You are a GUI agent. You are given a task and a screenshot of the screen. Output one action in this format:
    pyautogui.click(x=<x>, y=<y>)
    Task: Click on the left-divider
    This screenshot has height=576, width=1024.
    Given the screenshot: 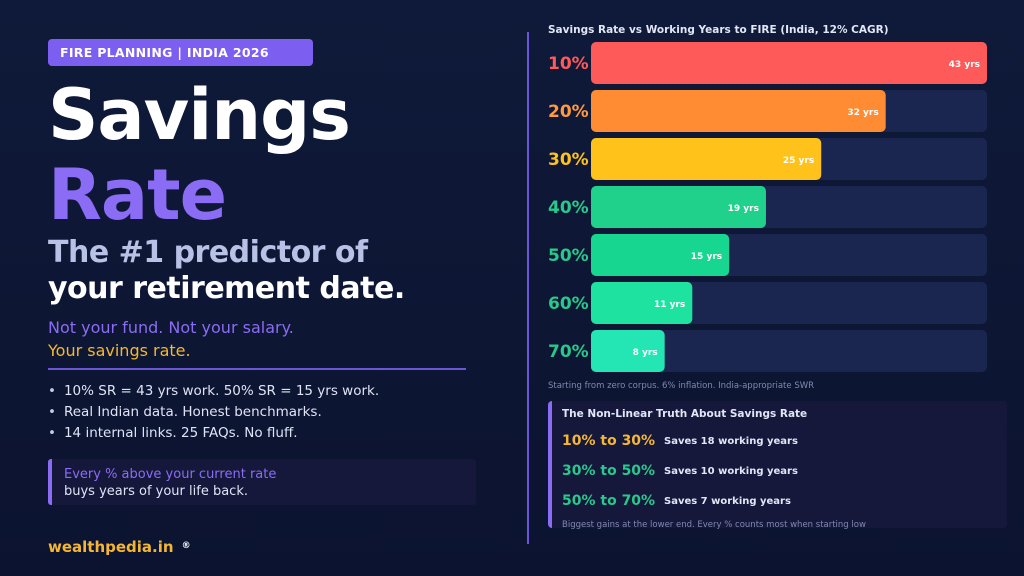 What is the action you would take?
    pyautogui.click(x=257, y=369)
    